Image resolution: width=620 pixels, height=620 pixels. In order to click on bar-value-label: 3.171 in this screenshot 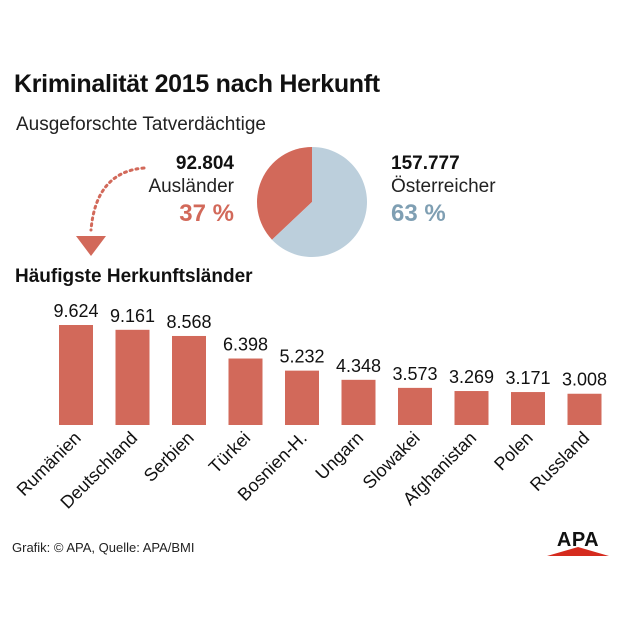, I will do `click(527, 378)`.